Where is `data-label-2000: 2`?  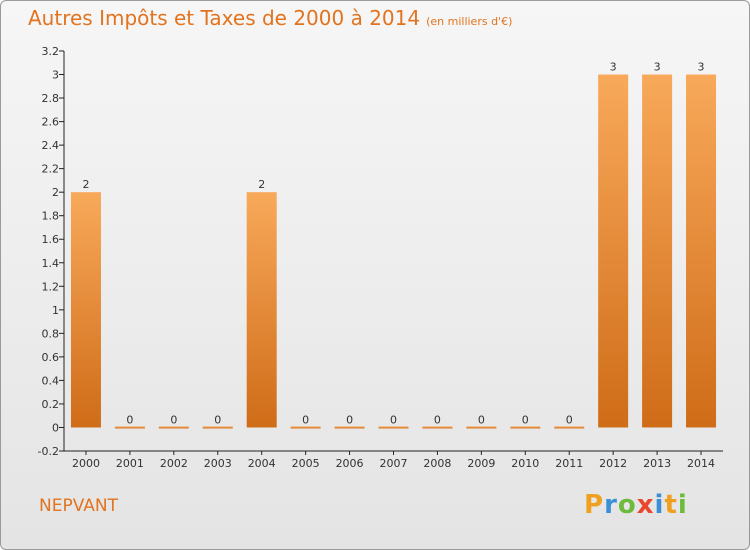
data-label-2000: 2 is located at coordinates (85, 184).